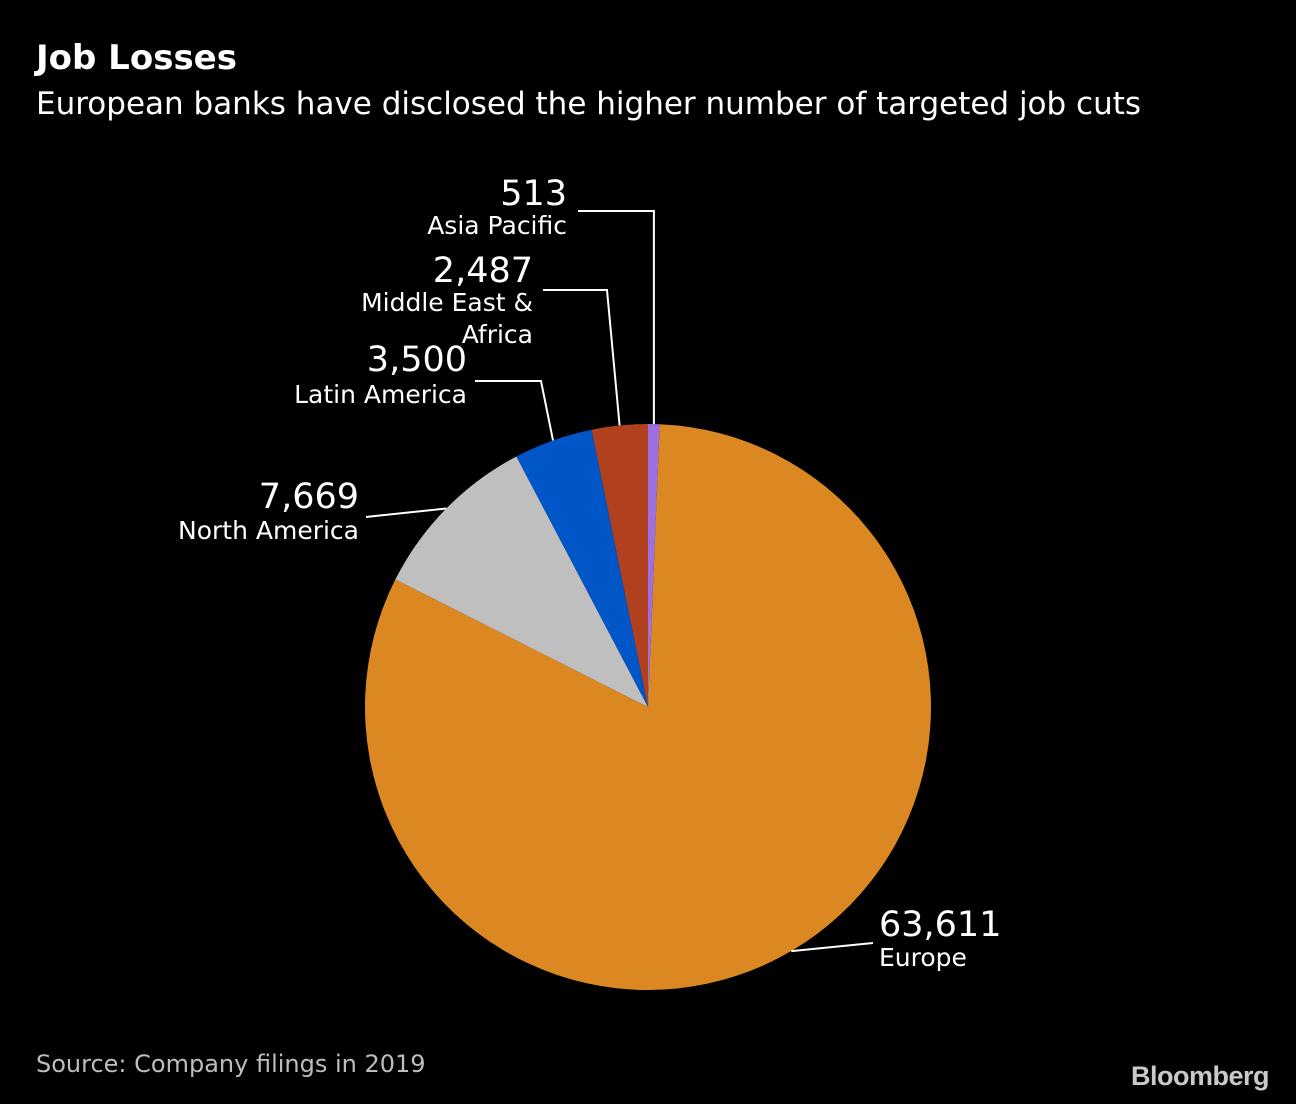  I want to click on pie-slice-middle-east-africa, so click(619, 565).